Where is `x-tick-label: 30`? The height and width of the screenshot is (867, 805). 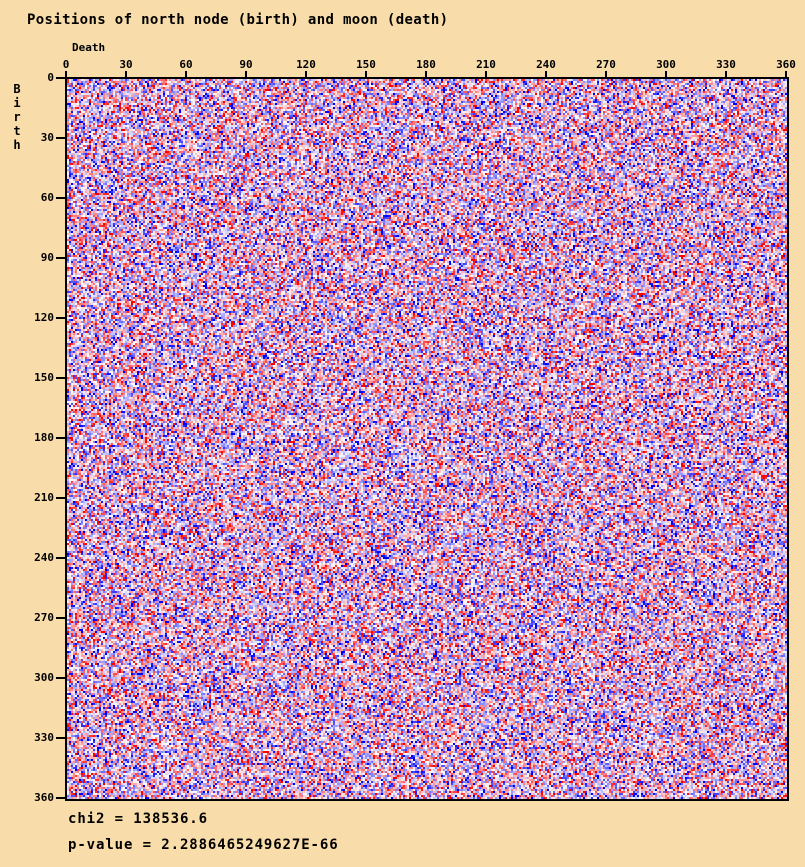 x-tick-label: 30 is located at coordinates (126, 64).